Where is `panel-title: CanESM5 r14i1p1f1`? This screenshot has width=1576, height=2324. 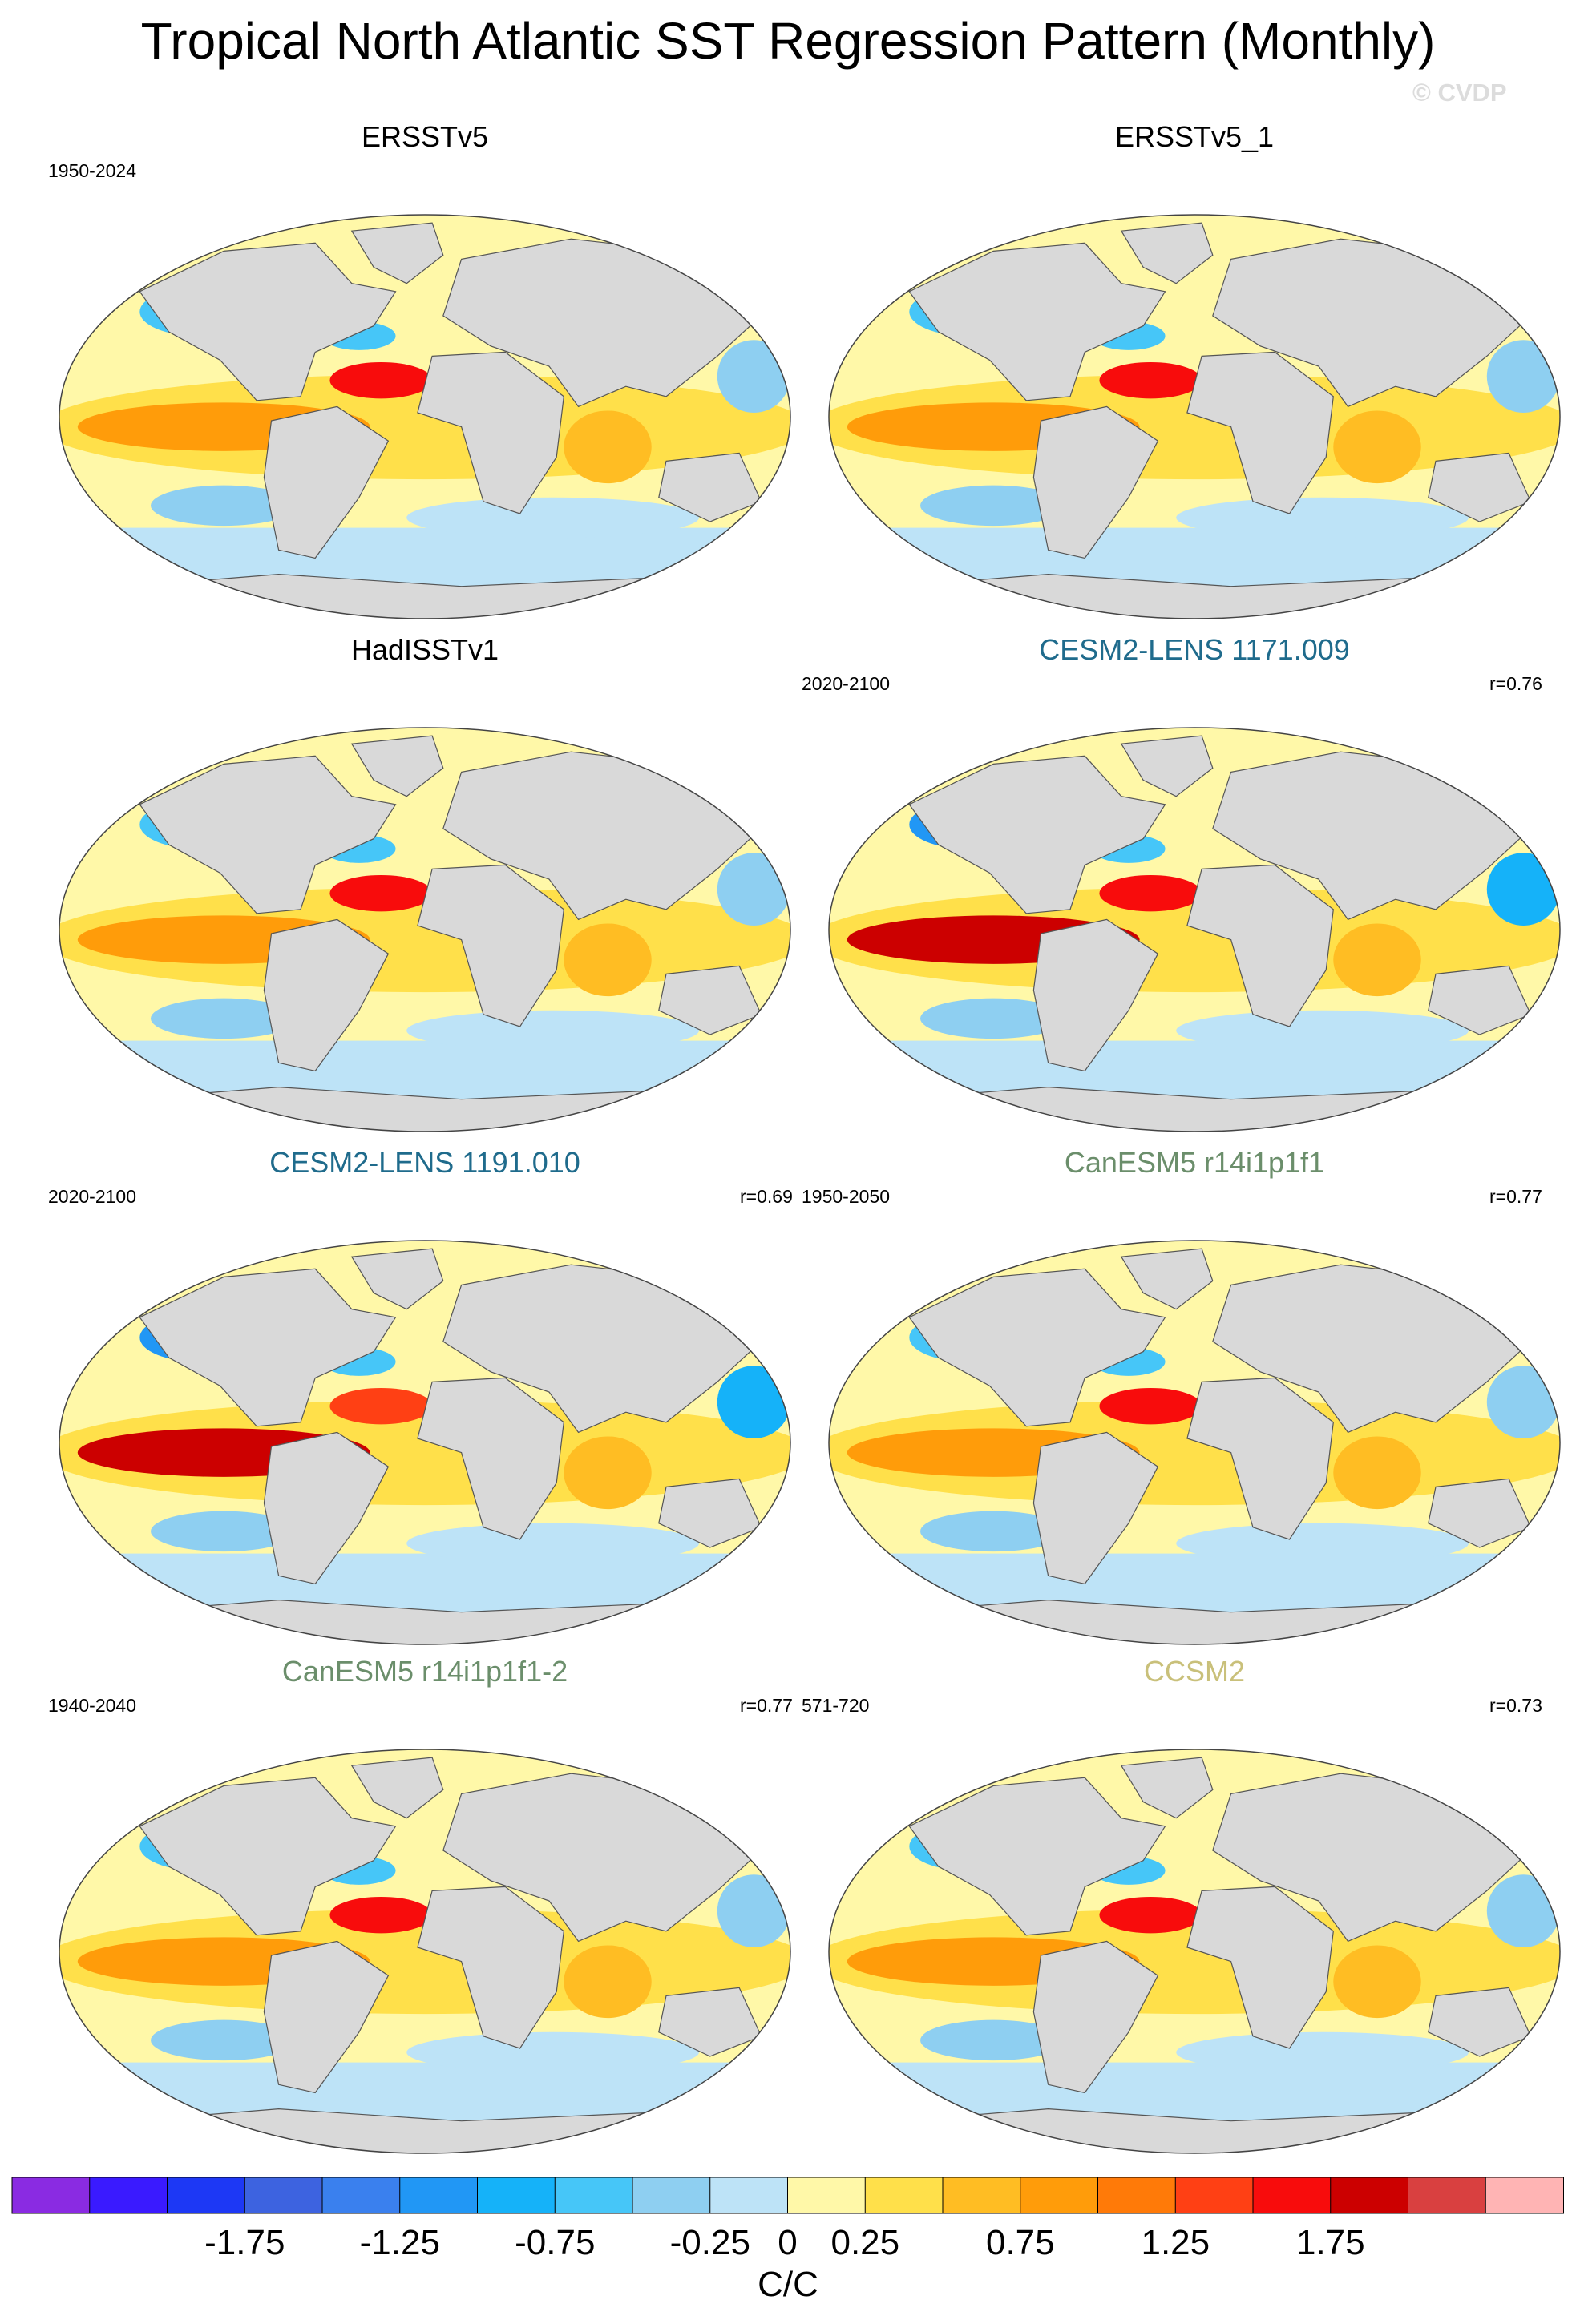
panel-title: CanESM5 r14i1p1f1 is located at coordinates (1194, 1162).